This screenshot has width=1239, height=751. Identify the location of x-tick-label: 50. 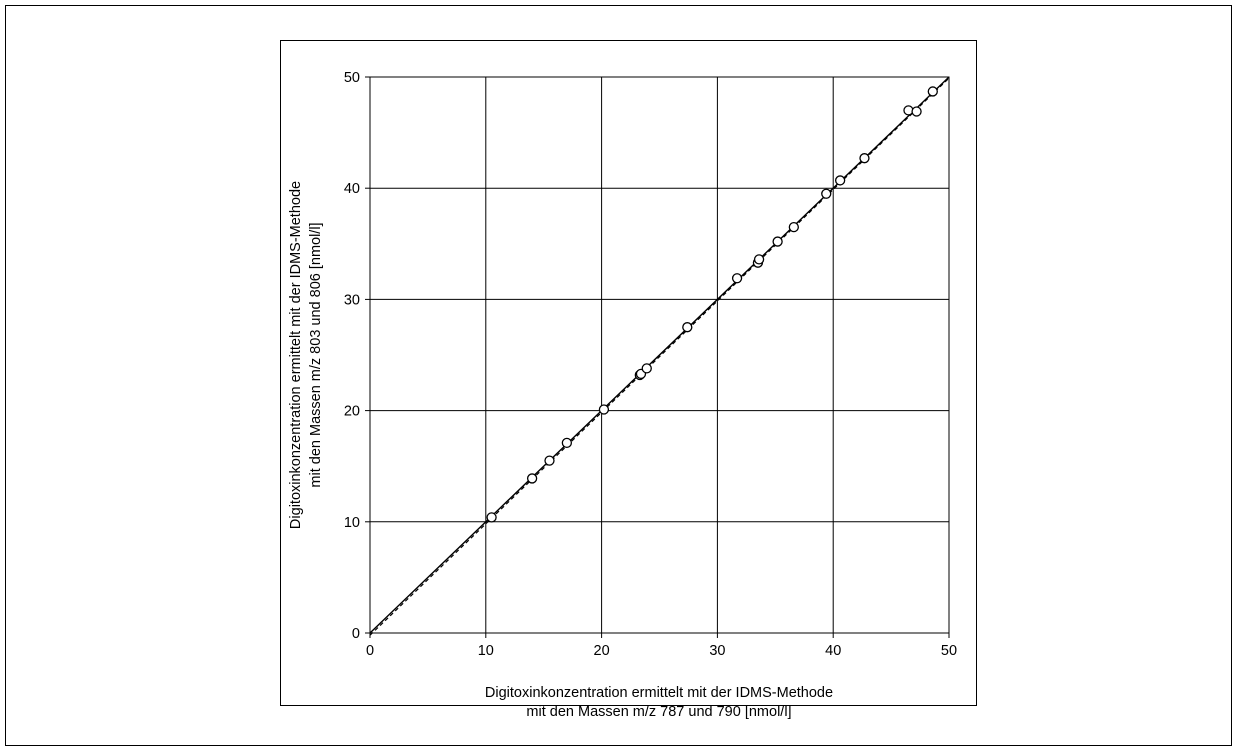
(949, 651).